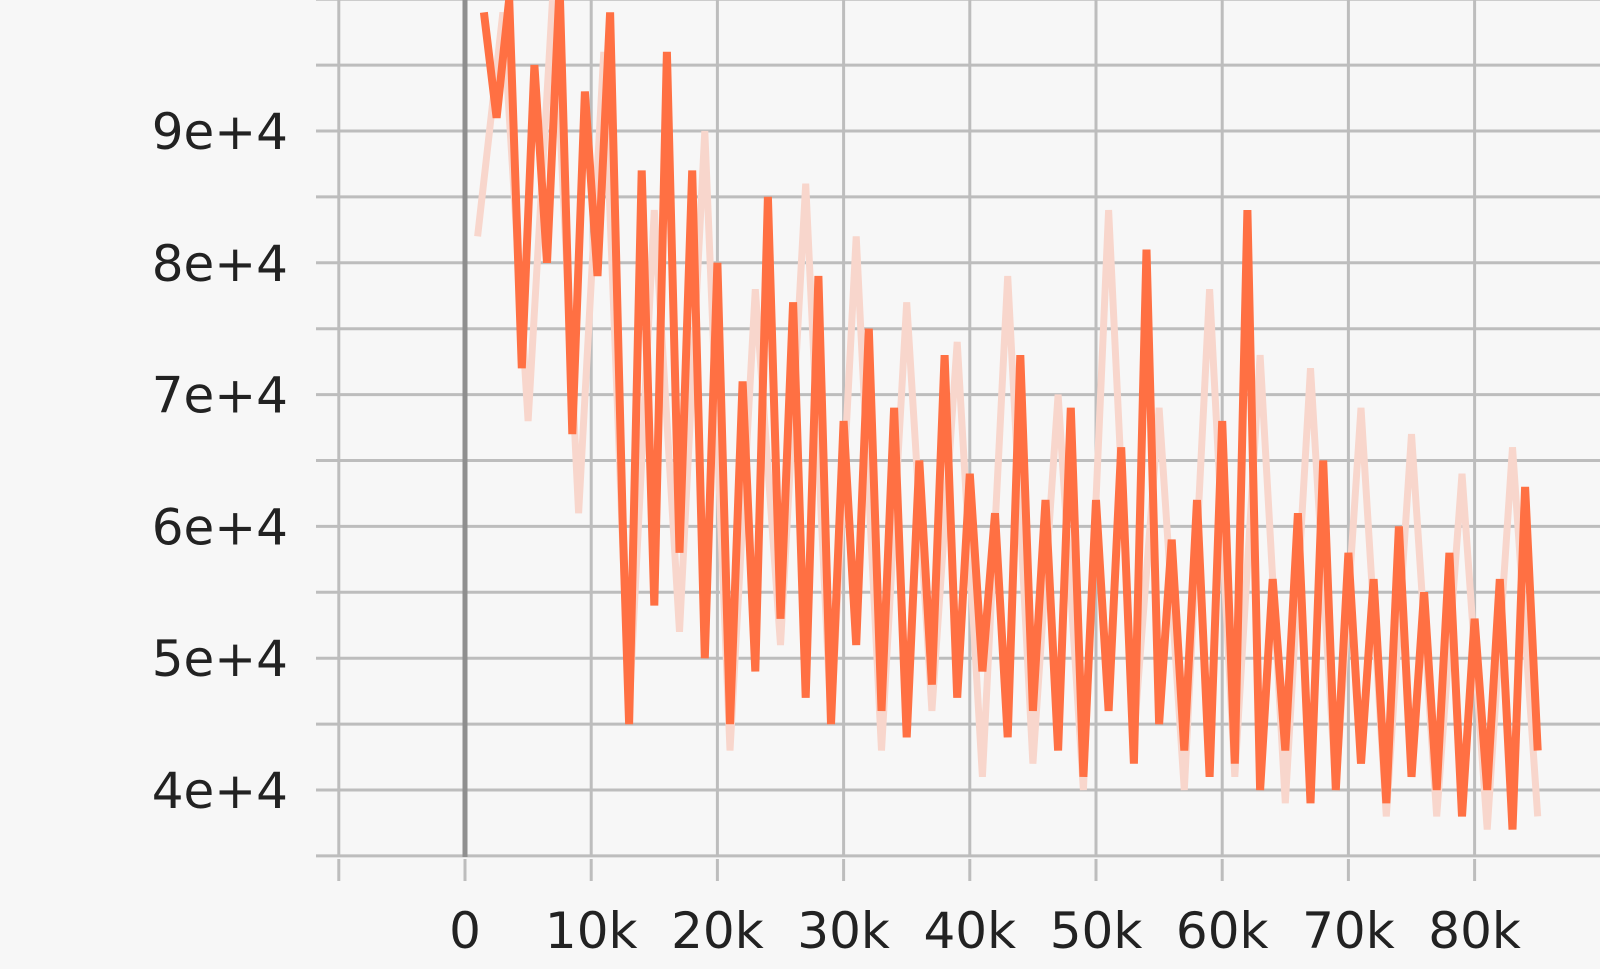 The image size is (1600, 969). Describe the element at coordinates (1096, 931) in the screenshot. I see `x-tick-label: 50k` at that location.